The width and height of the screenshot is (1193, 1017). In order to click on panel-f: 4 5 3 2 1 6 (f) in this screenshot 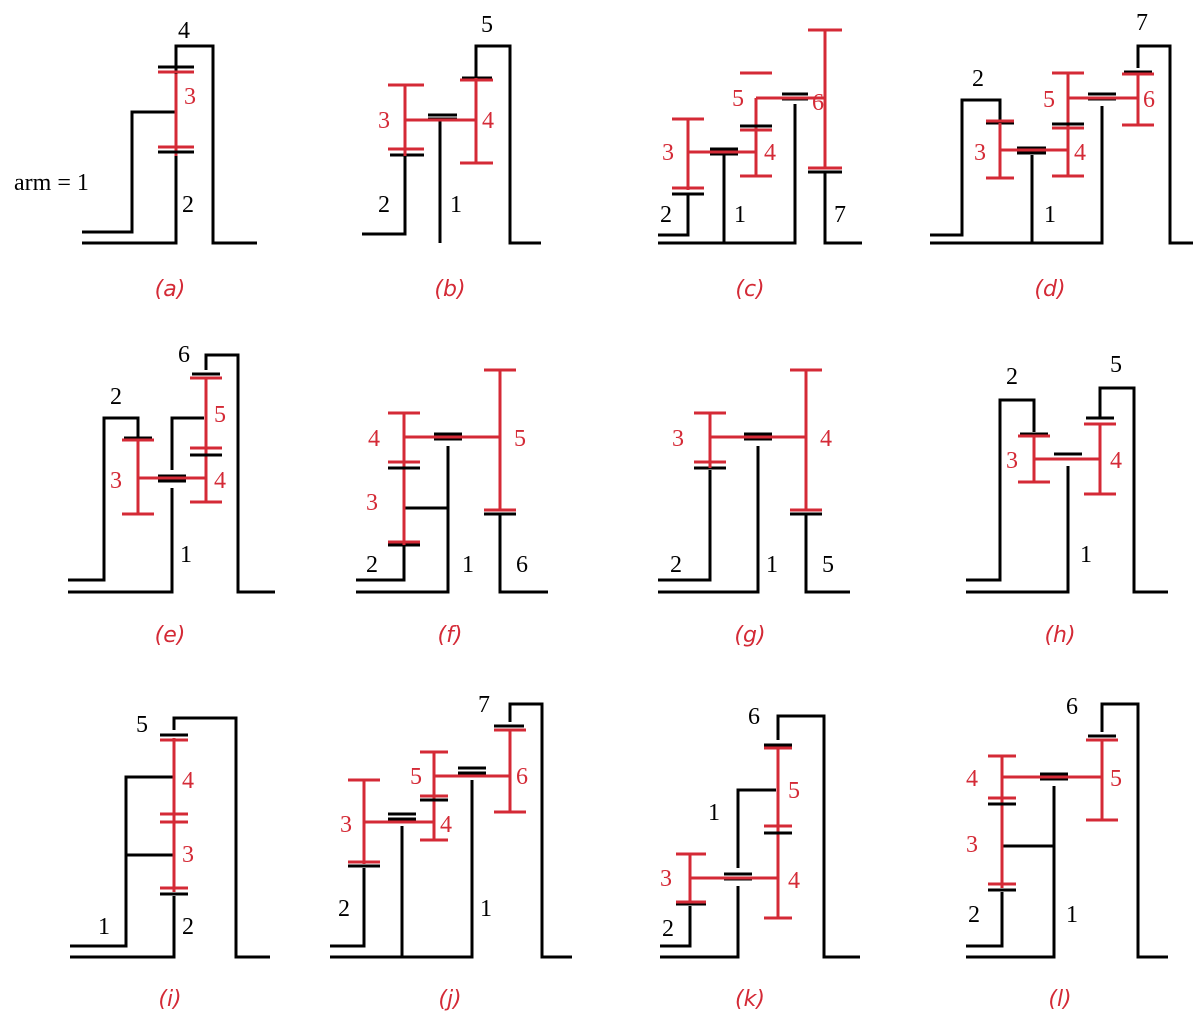, I will do `click(452, 508)`.